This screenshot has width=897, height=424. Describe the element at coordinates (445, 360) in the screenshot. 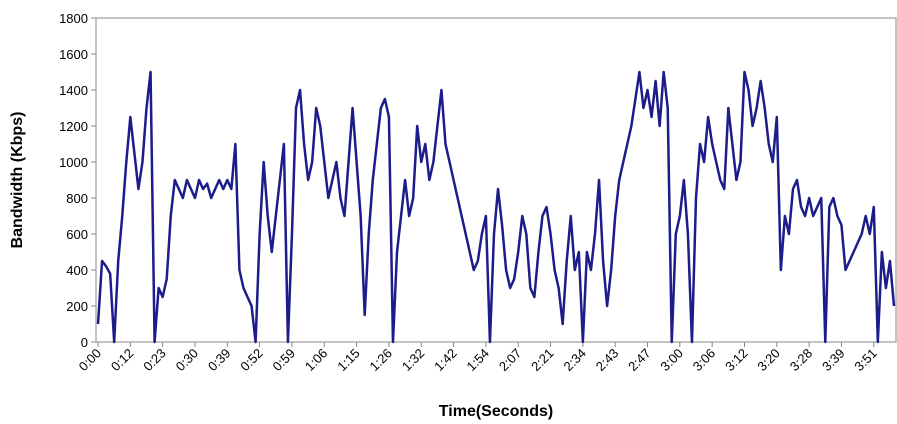

I see `x-tick-label: 1:42` at that location.